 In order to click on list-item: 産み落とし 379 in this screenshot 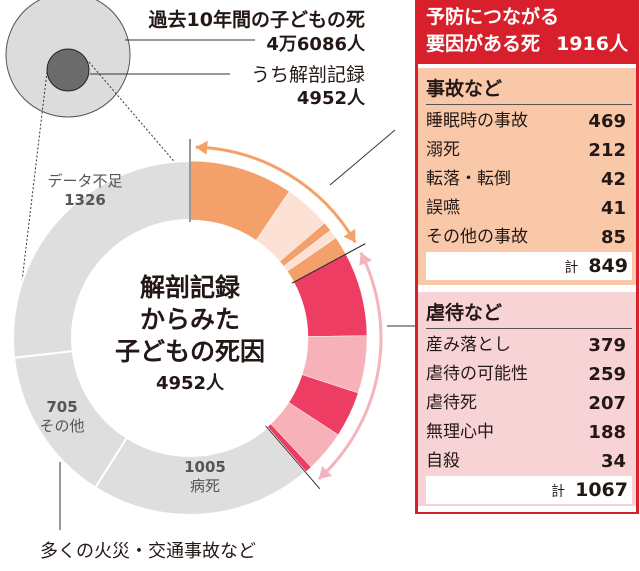, I will do `click(528, 345)`.